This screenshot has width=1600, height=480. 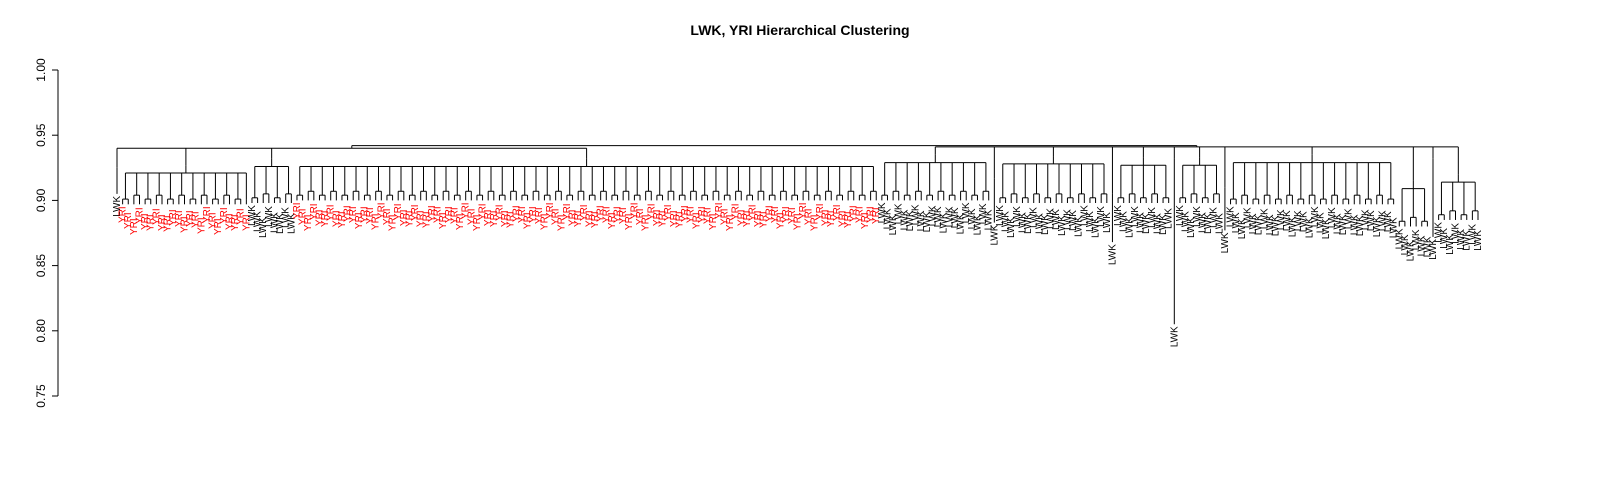 I want to click on y-tick-label: 0.95, so click(x=41, y=135).